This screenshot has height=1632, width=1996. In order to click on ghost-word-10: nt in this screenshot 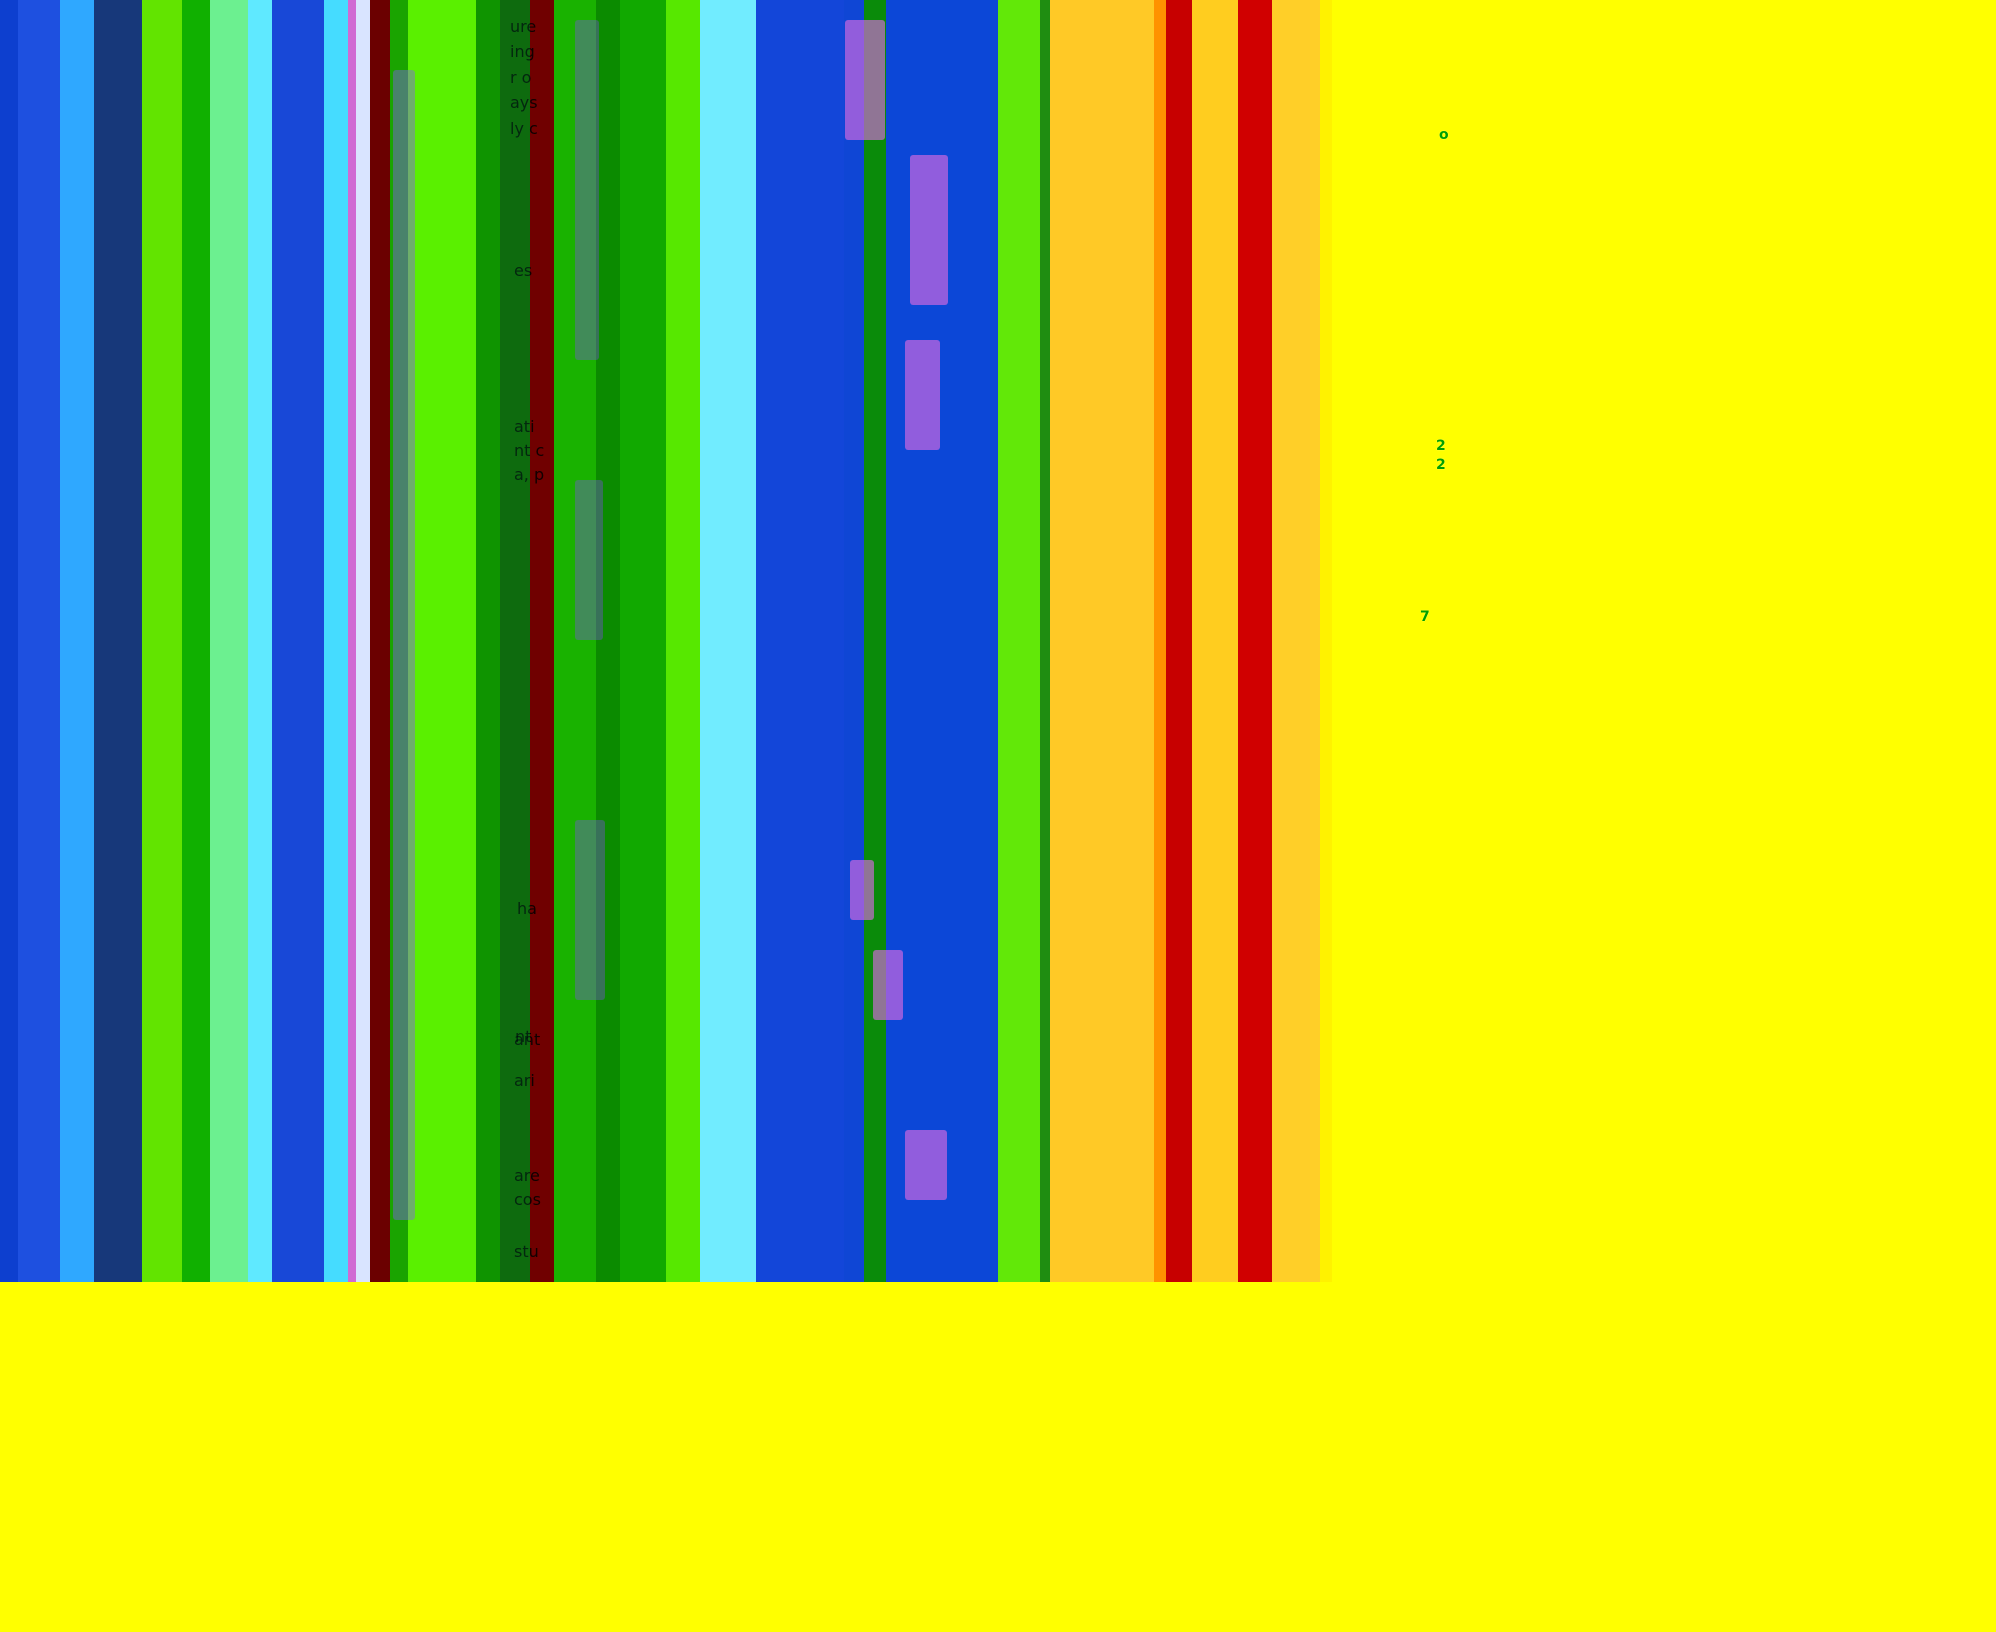, I will do `click(523, 1036)`.